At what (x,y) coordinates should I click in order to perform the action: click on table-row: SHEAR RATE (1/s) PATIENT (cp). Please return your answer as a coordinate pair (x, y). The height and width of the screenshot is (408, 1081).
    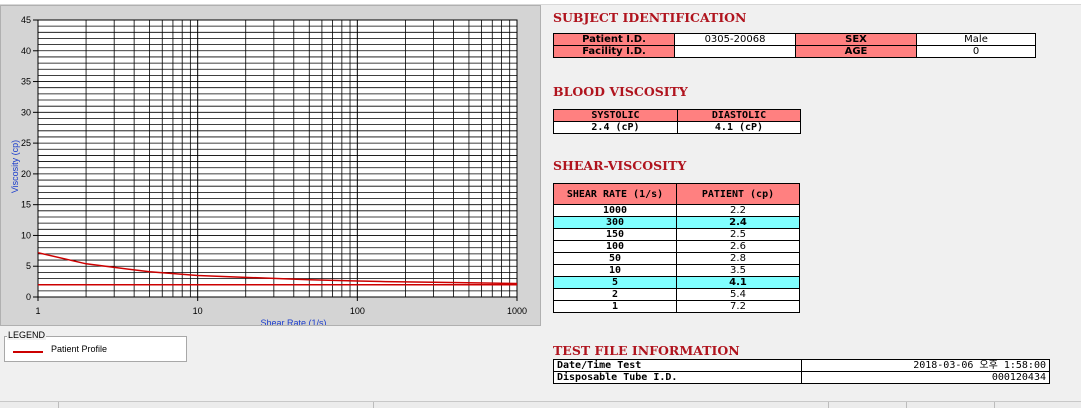
    Looking at the image, I should click on (676, 194).